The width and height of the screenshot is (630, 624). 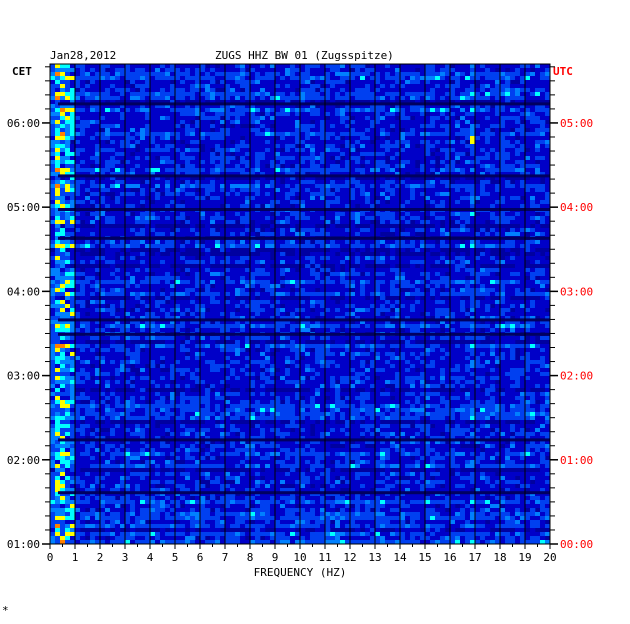 I want to click on y-tick-label-cet: 03:00, so click(x=23, y=376).